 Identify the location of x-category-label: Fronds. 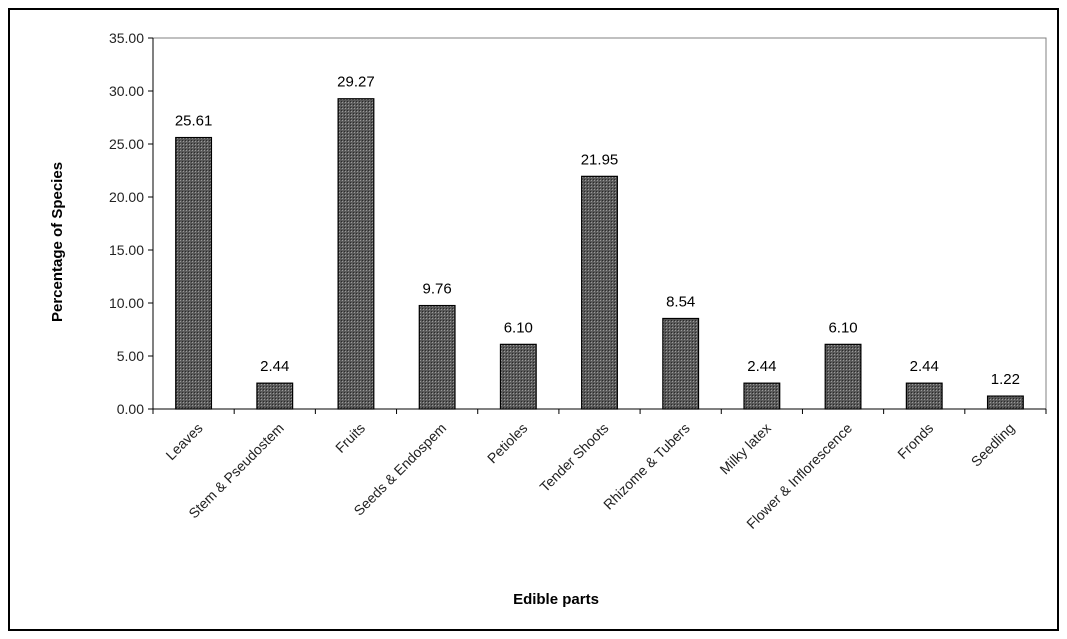
(915, 441).